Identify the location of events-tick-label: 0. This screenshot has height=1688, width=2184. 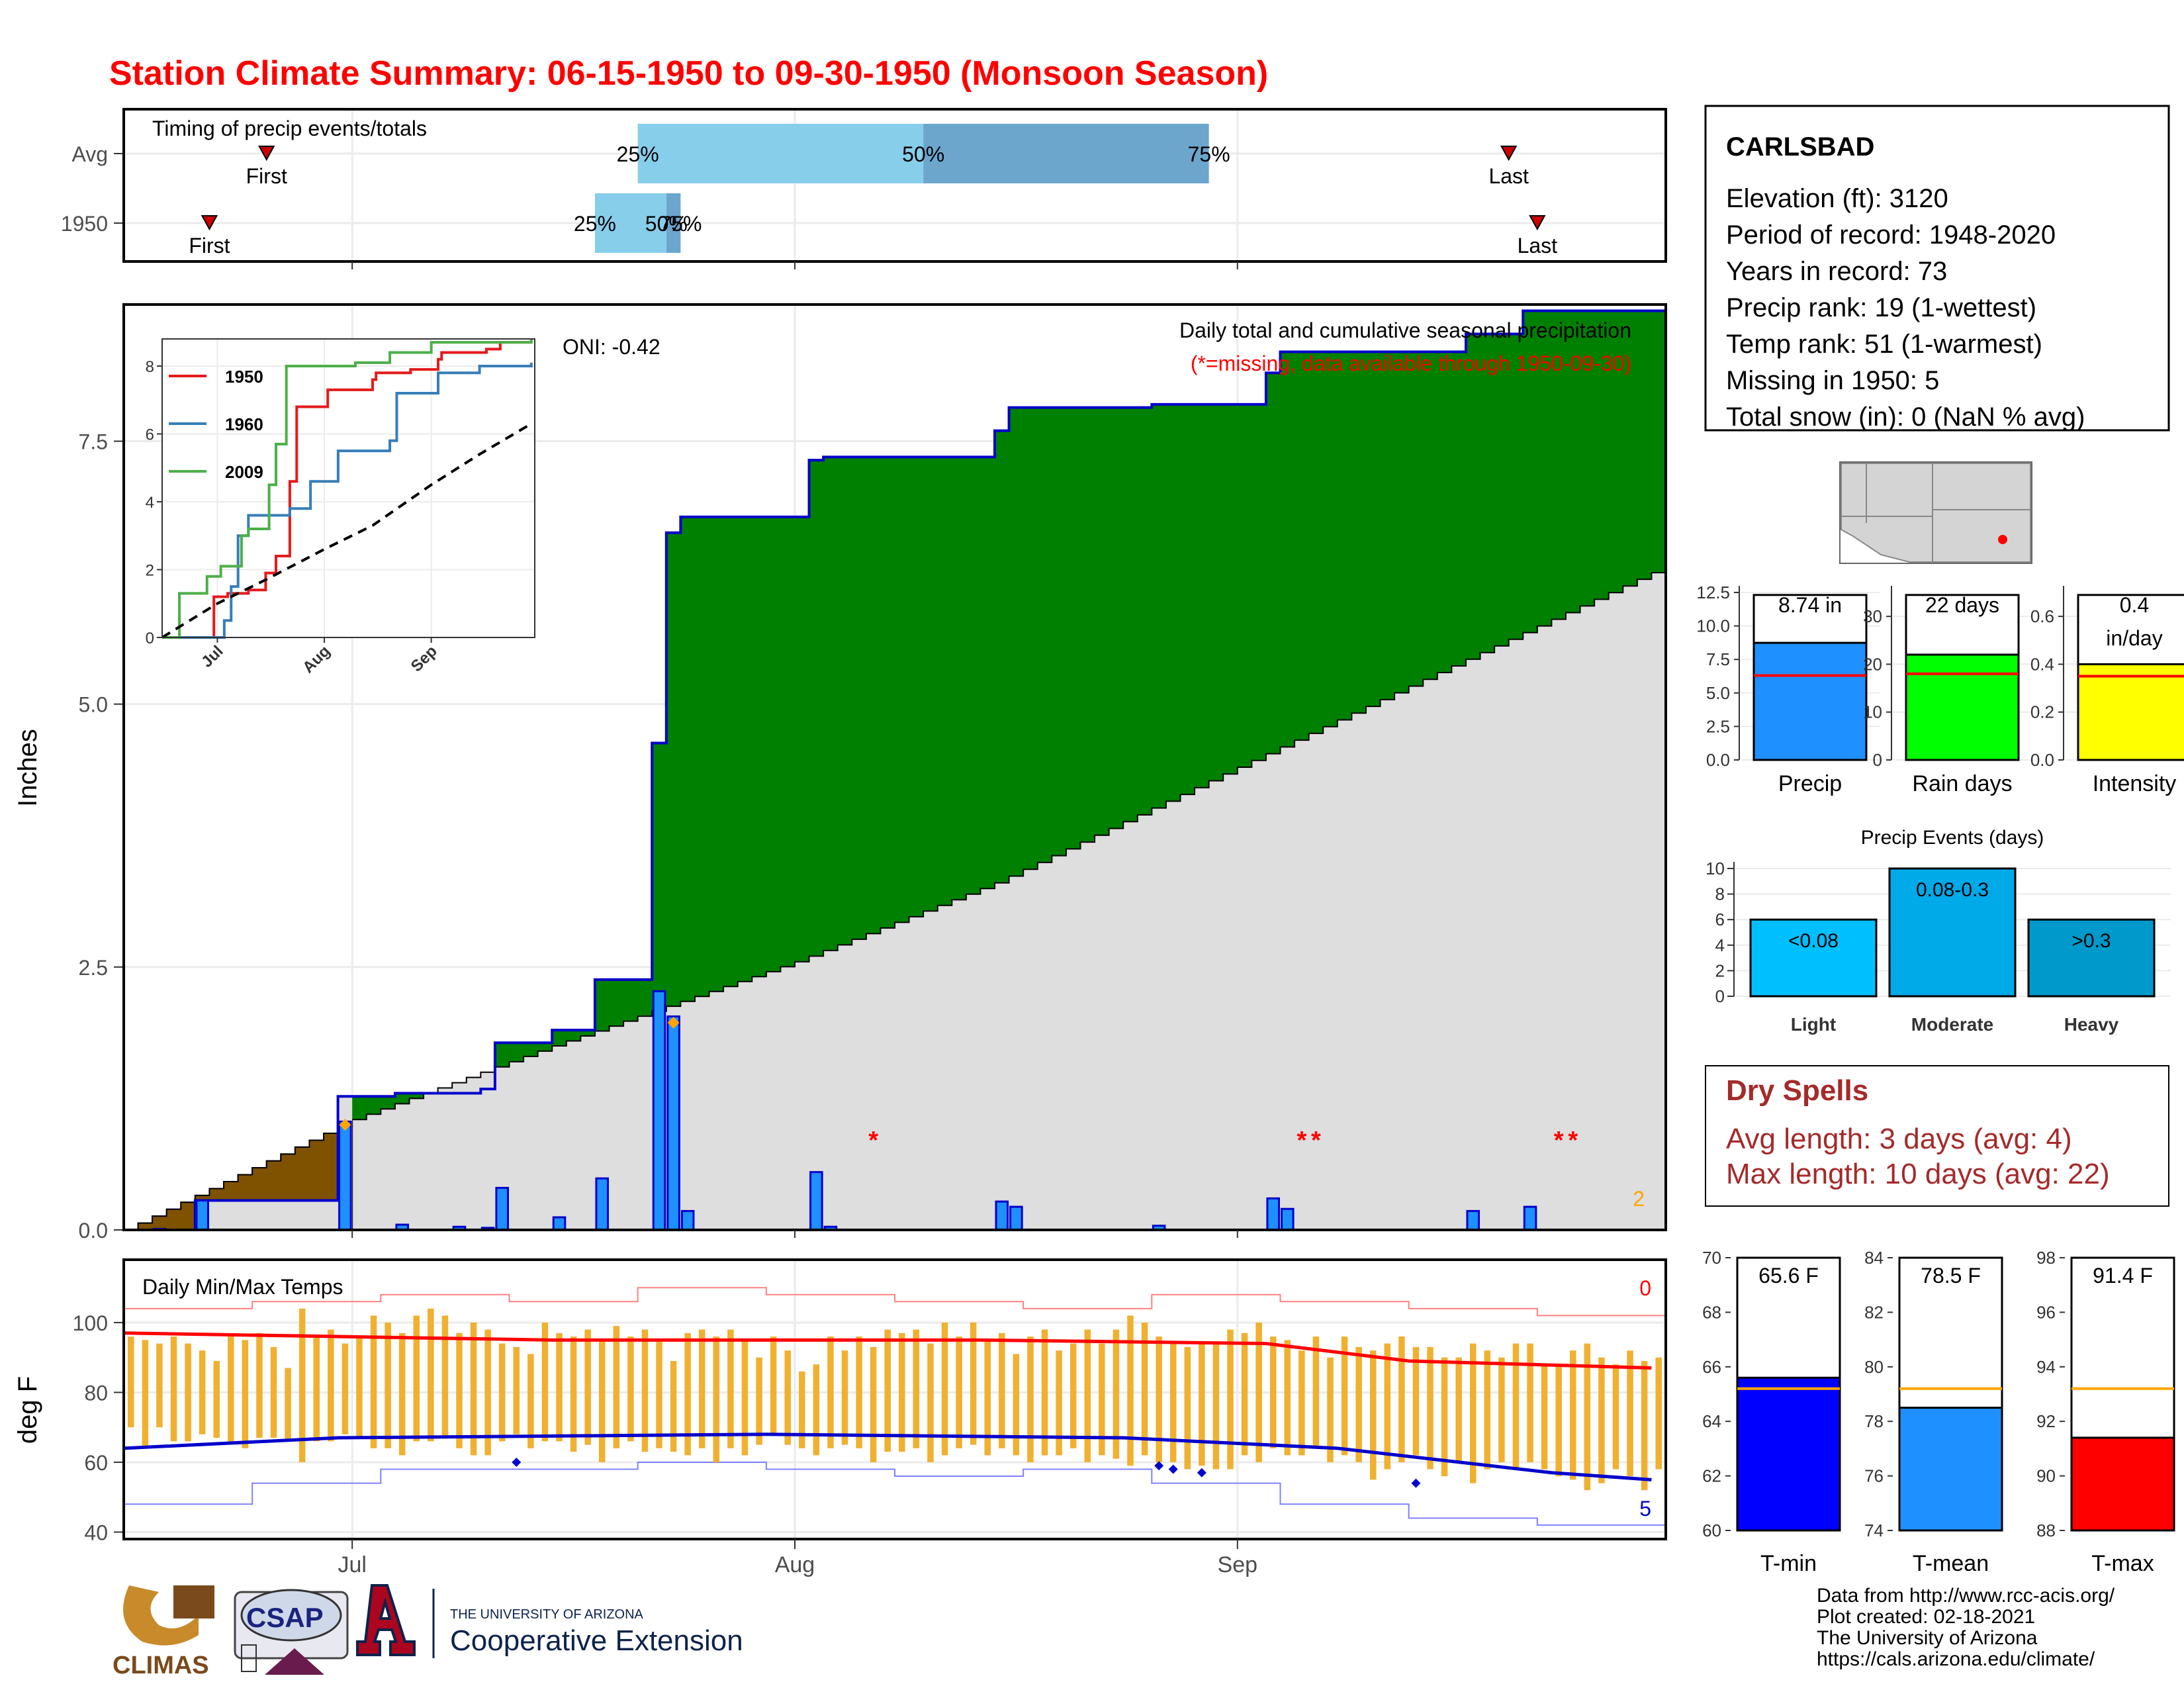
(1720, 996).